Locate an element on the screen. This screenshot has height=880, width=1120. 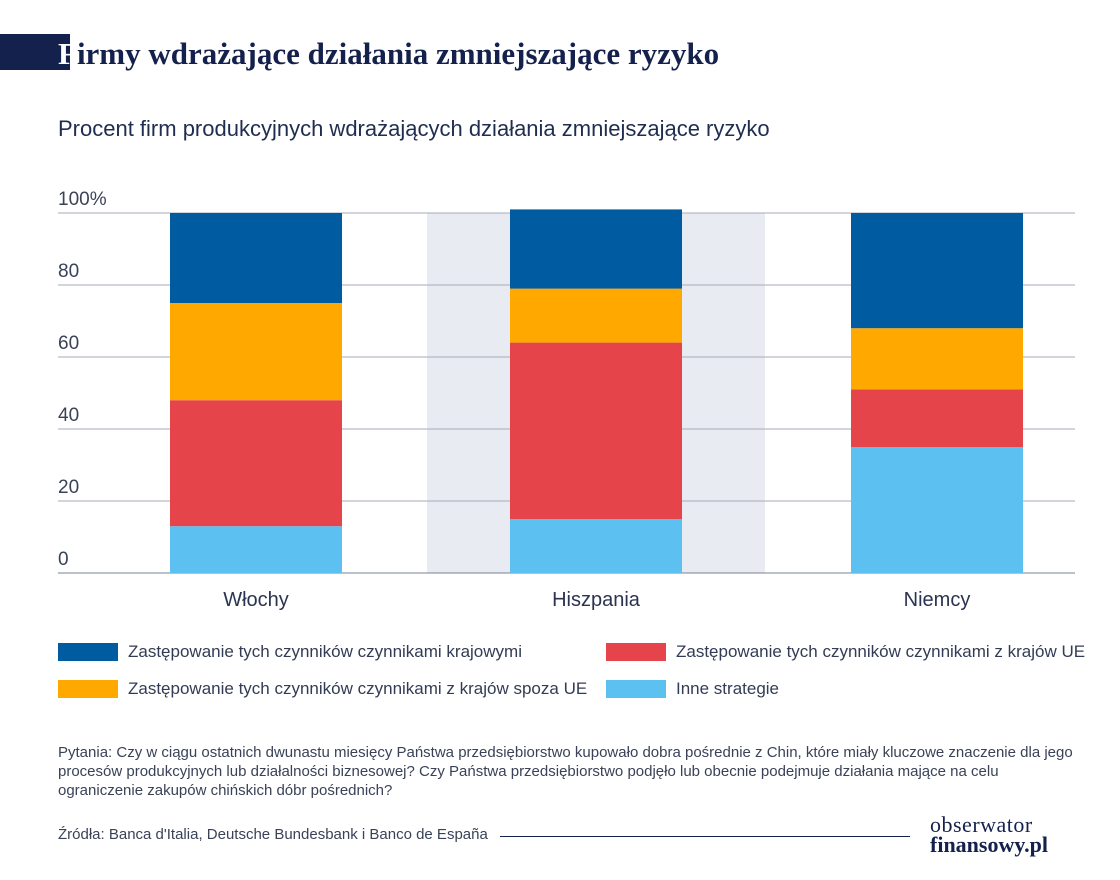
category-label: Niemcy is located at coordinates (937, 600).